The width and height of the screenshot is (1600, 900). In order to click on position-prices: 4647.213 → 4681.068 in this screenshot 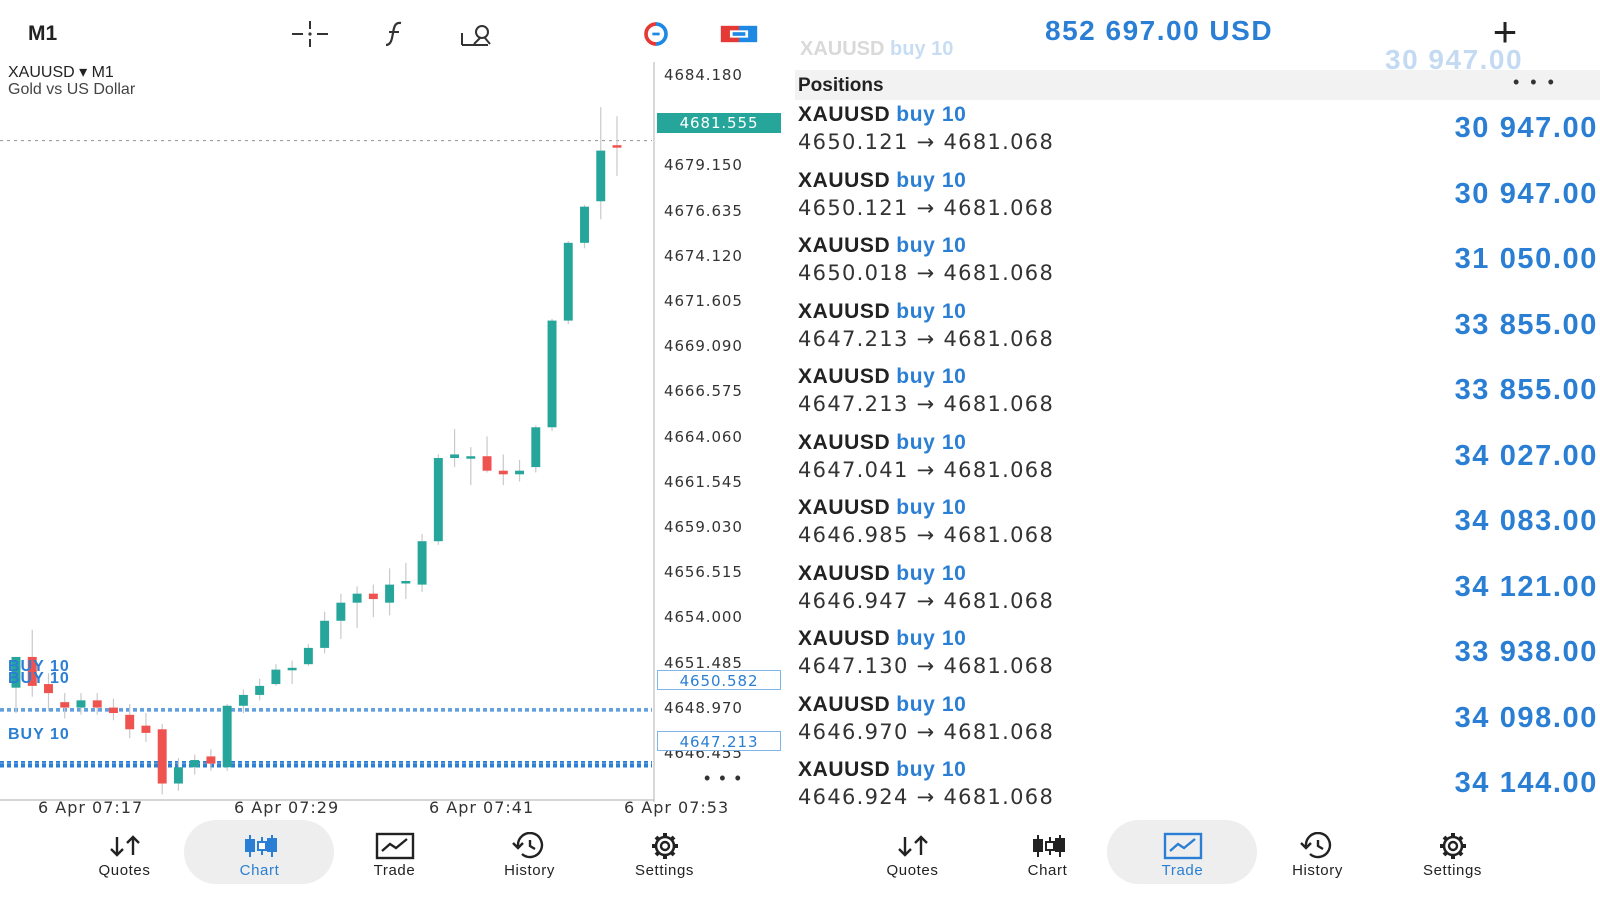, I will do `click(926, 404)`.